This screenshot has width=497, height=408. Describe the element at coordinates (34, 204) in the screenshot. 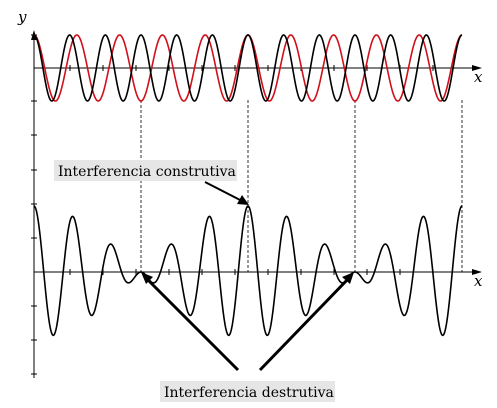

I see `y-axis-ticks` at that location.